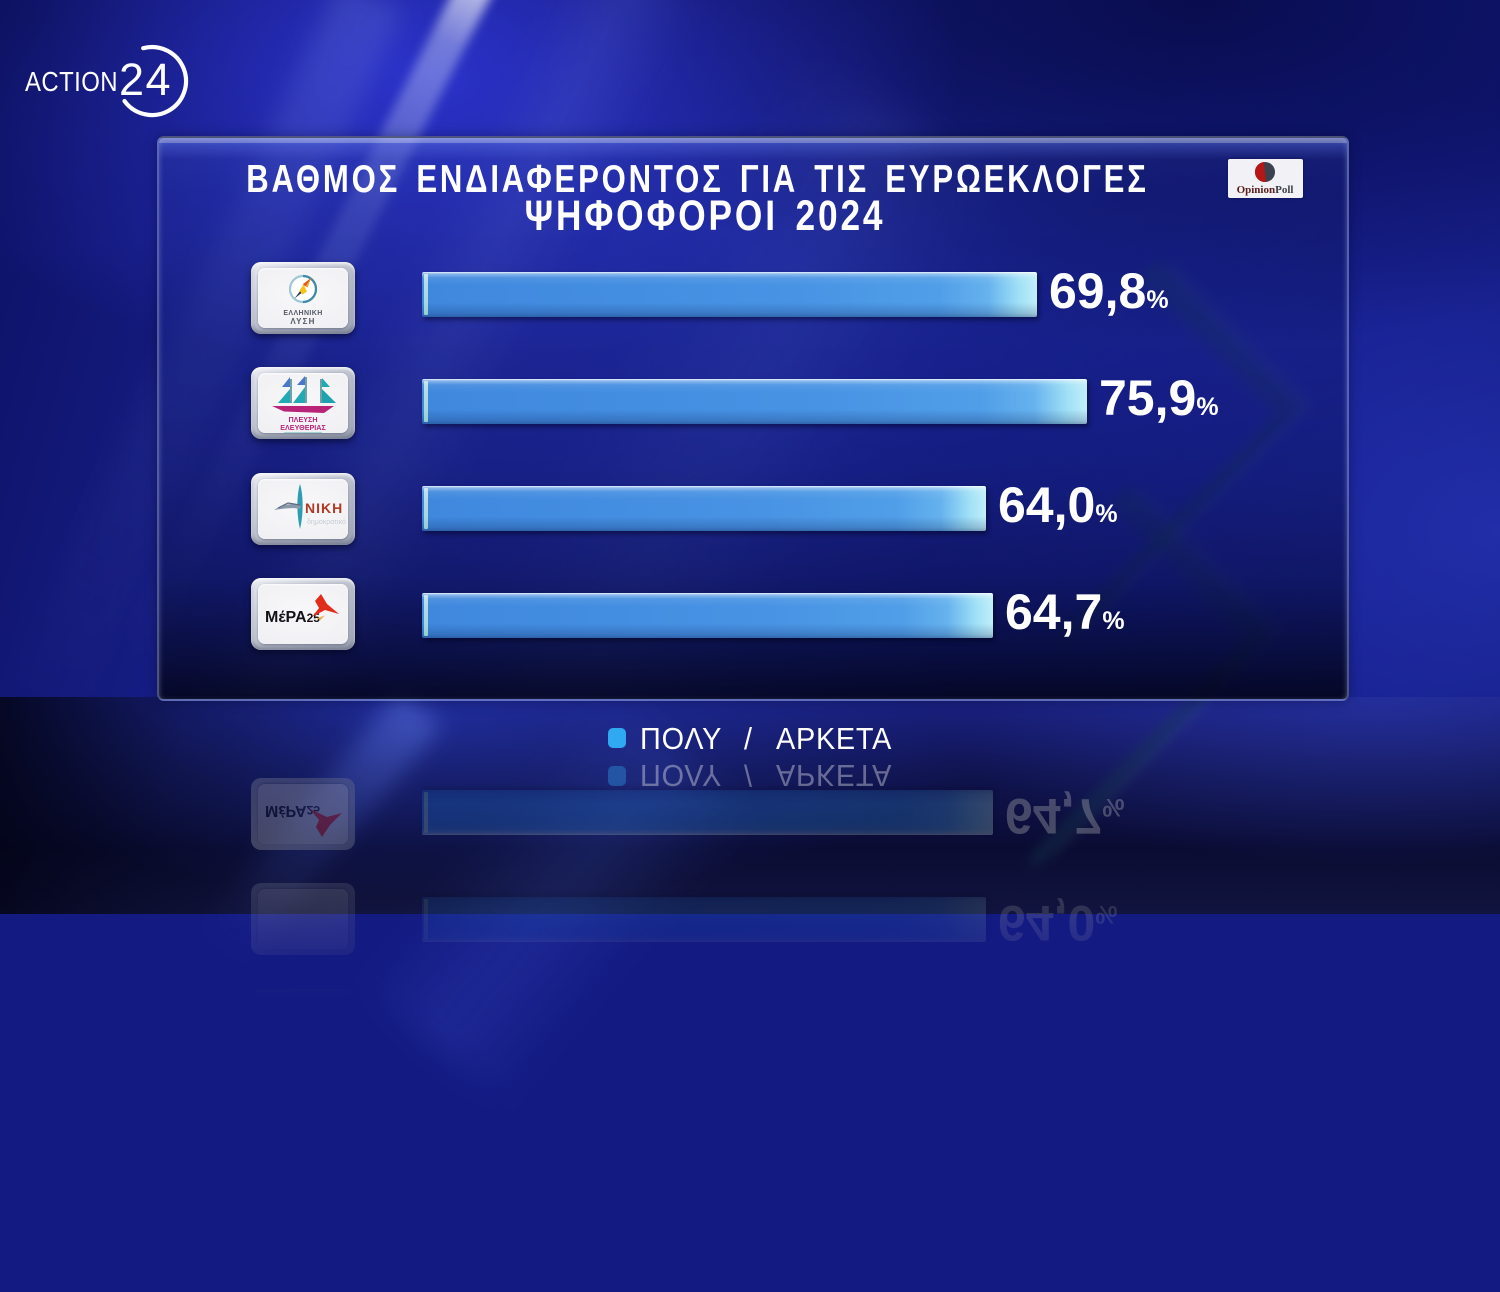 Image resolution: width=1500 pixels, height=1292 pixels. Describe the element at coordinates (303, 427) in the screenshot. I see `svg-text: ΕΛΕΥΘΕΡΙΑΣ` at that location.